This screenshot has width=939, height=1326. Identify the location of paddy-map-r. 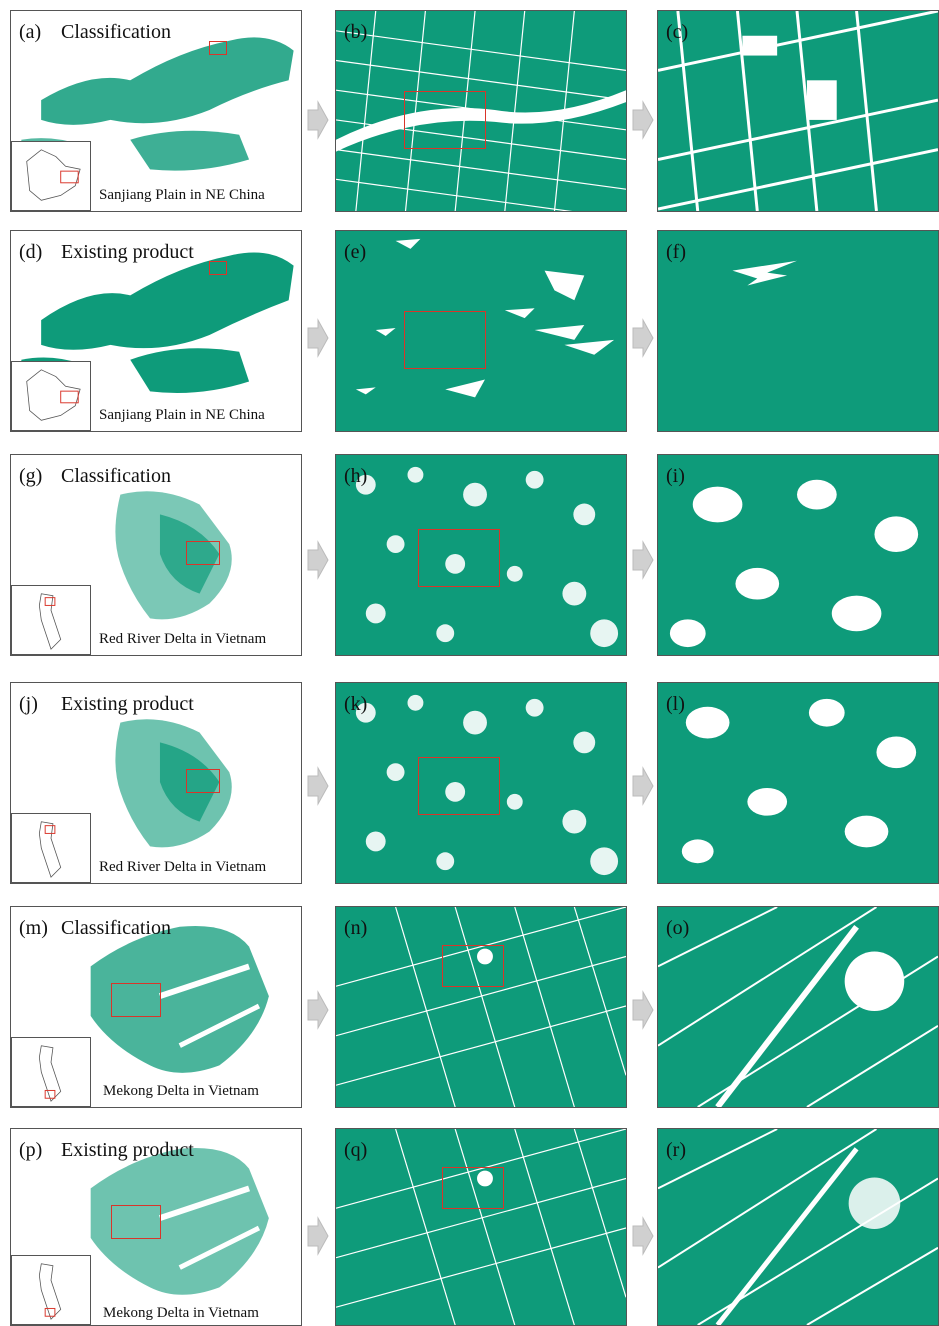
(798, 1227).